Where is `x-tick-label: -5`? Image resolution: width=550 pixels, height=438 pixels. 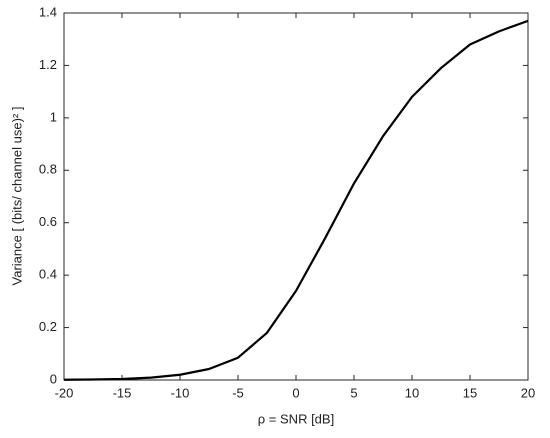
x-tick-label: -5 is located at coordinates (238, 392).